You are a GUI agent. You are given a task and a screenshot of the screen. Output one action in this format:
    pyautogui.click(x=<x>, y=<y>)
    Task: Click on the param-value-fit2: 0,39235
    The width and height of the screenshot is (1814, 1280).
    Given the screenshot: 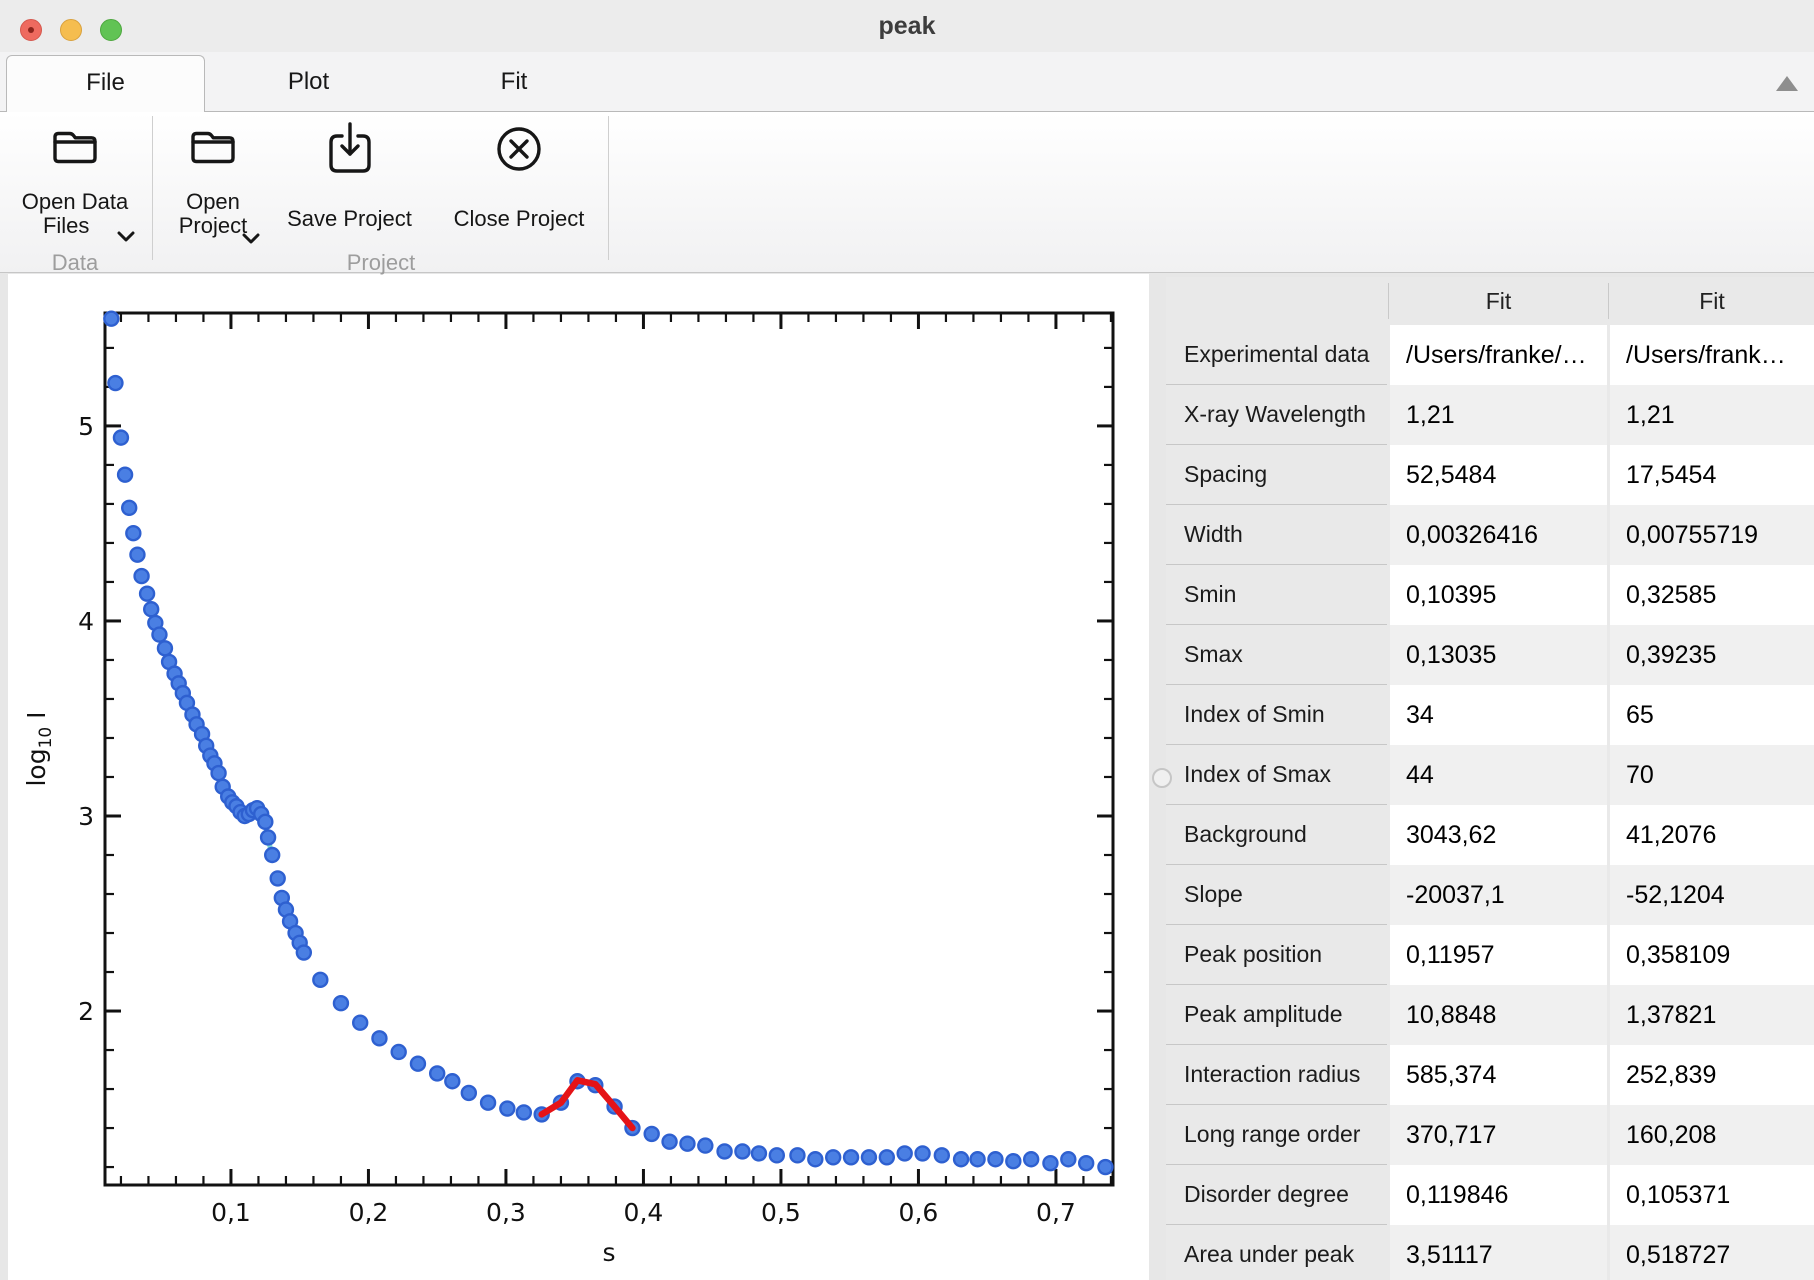 What is the action you would take?
    pyautogui.click(x=1712, y=655)
    